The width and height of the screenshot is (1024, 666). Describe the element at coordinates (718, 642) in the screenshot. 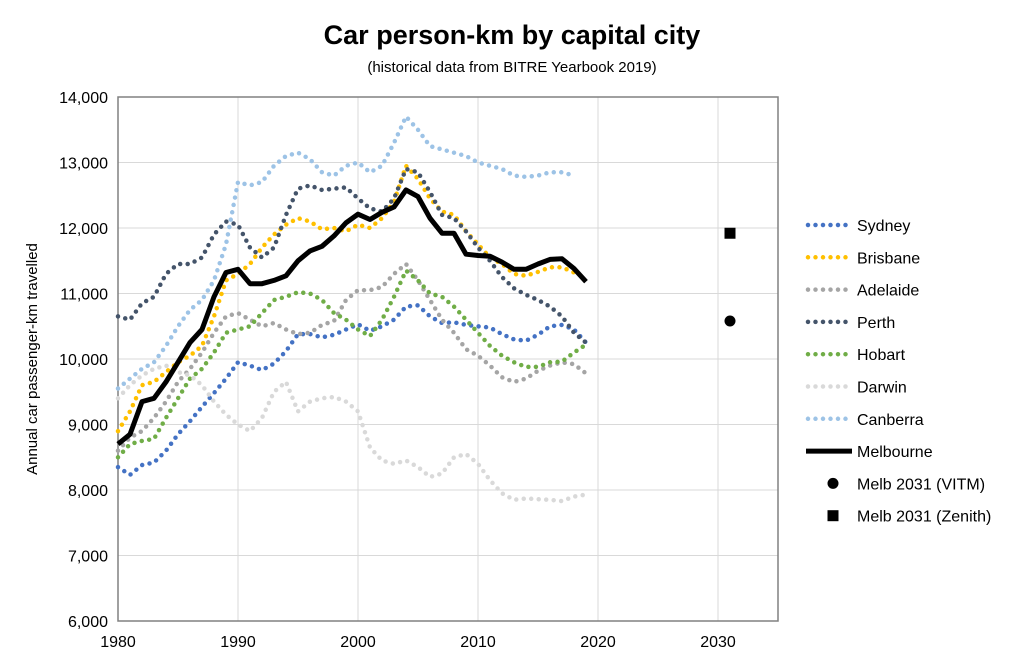

I see `x-tick-label: 2030` at that location.